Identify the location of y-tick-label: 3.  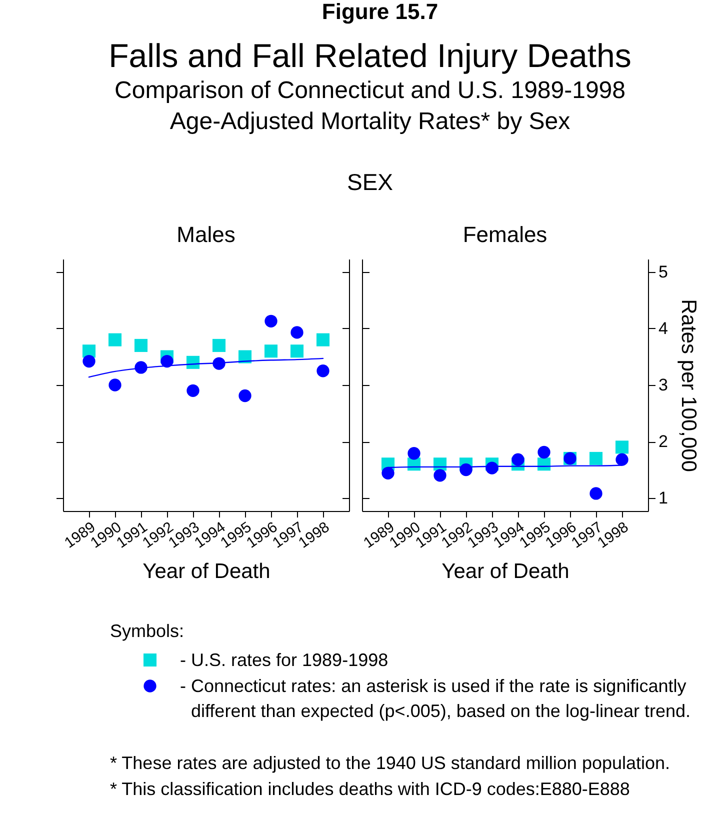
(663, 385).